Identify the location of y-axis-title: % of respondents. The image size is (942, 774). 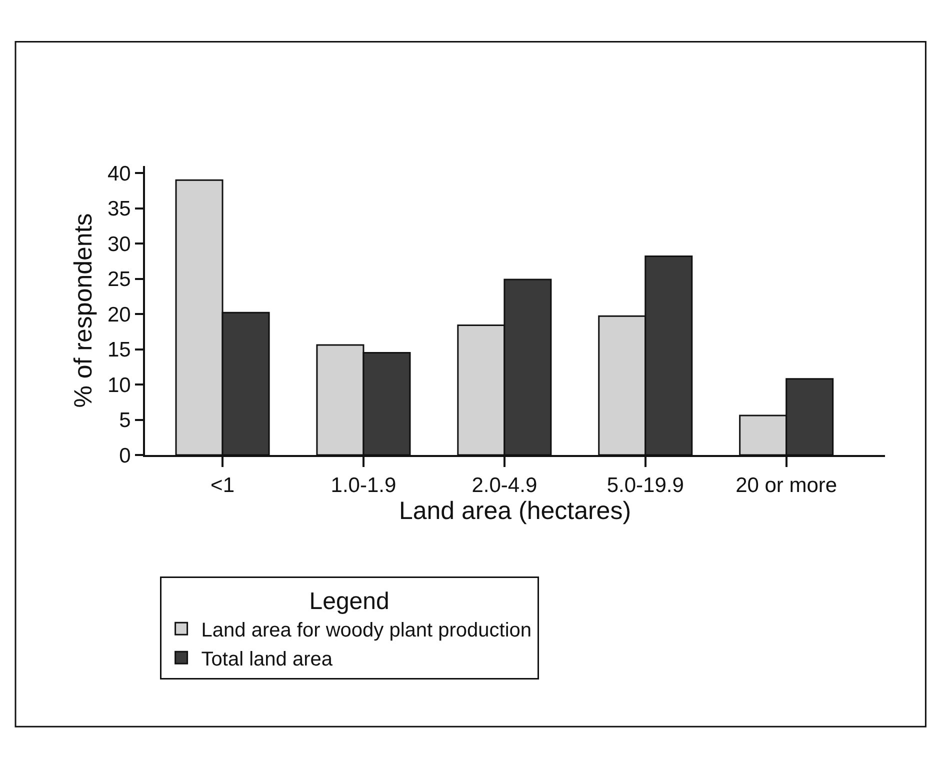
(84, 310).